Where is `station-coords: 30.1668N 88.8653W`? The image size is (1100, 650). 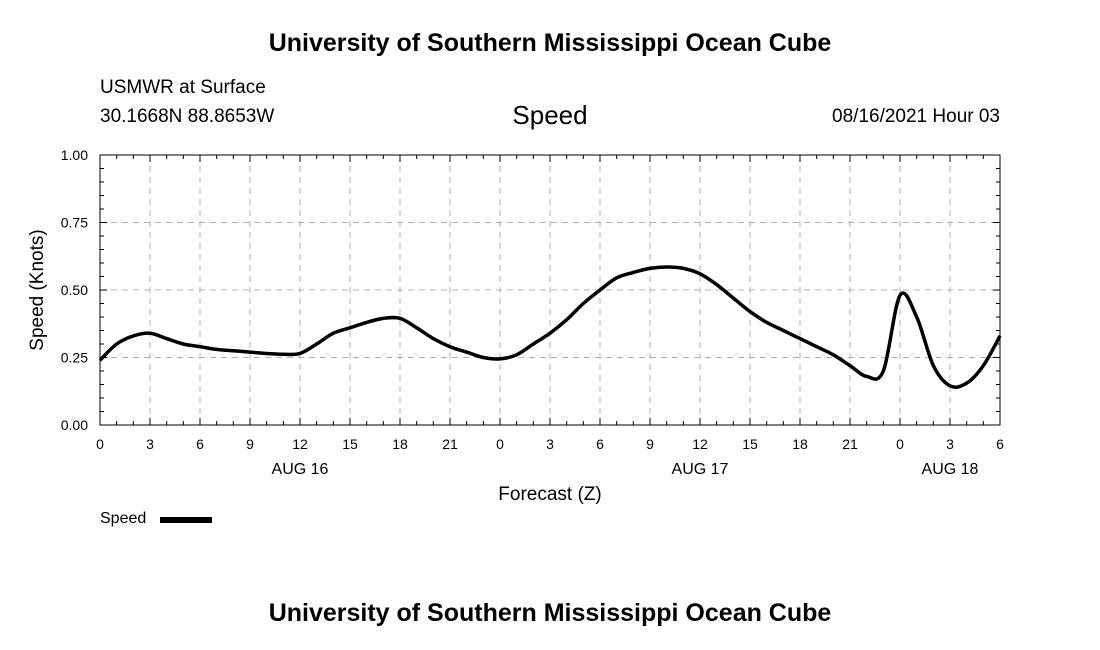
station-coords: 30.1668N 88.8653W is located at coordinates (187, 116).